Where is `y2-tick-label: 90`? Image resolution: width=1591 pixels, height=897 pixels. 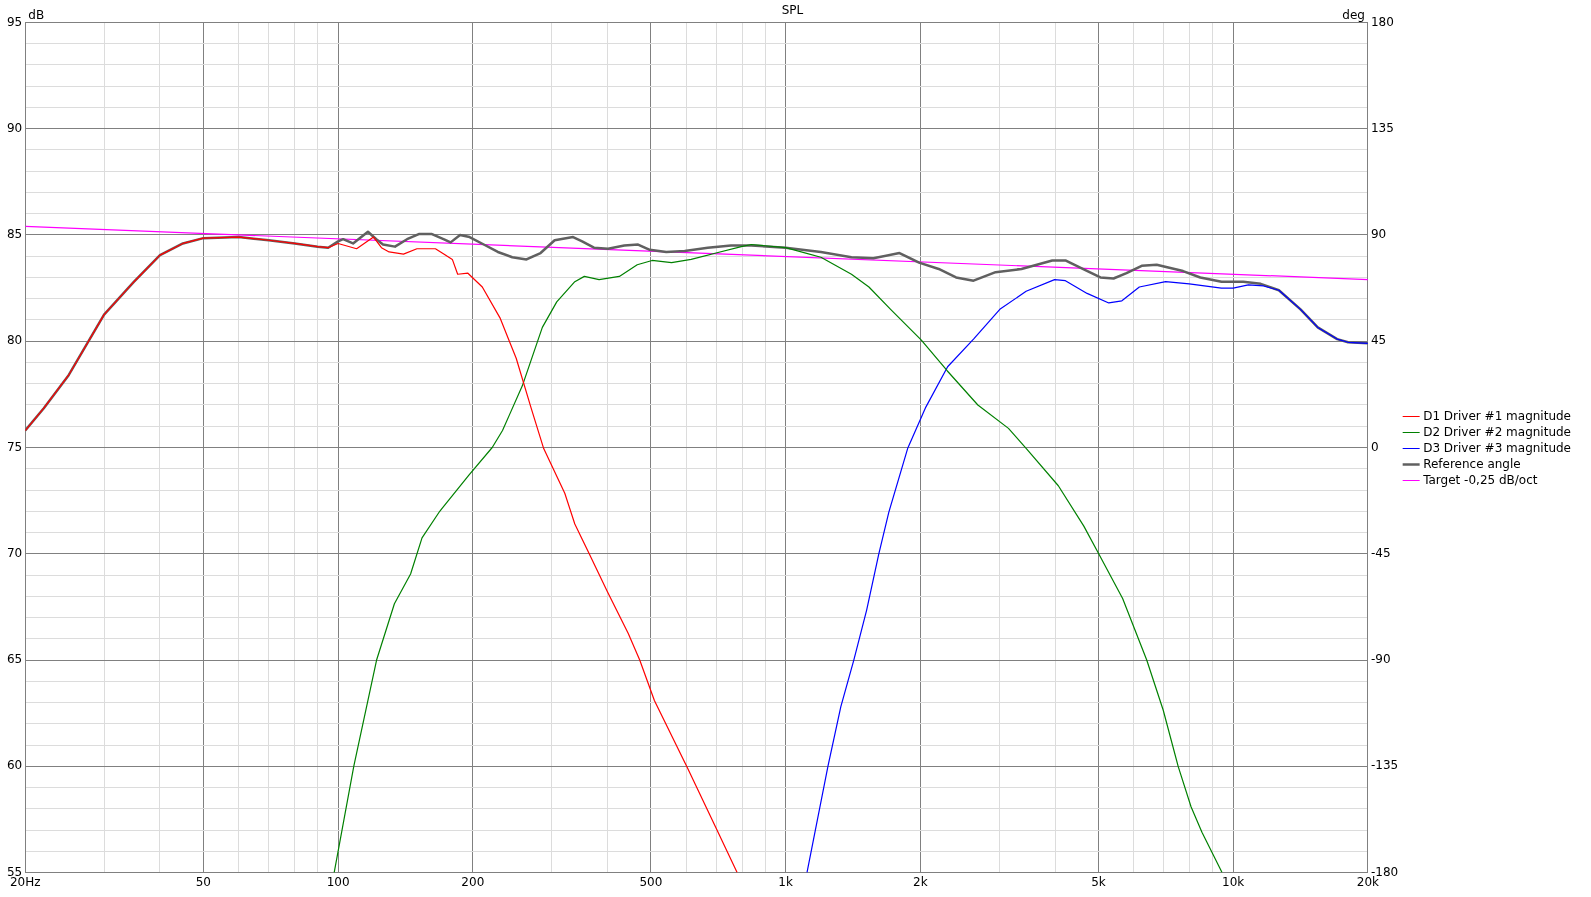 y2-tick-label: 90 is located at coordinates (1378, 234).